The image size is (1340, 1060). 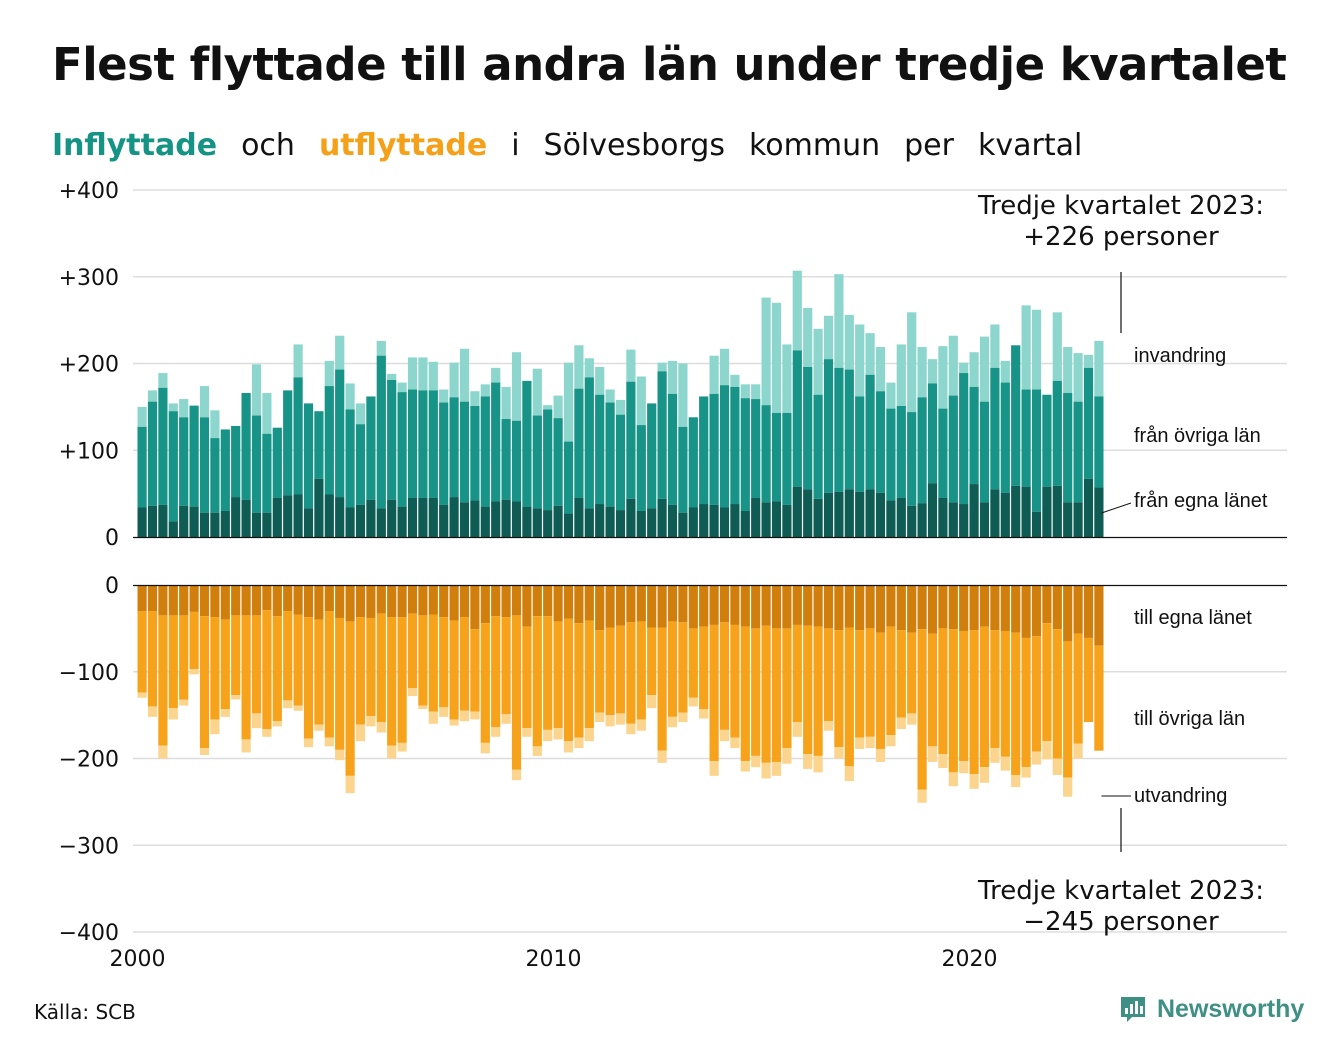 What do you see at coordinates (1116, 508) in the screenshot?
I see `label-leader-line` at bounding box center [1116, 508].